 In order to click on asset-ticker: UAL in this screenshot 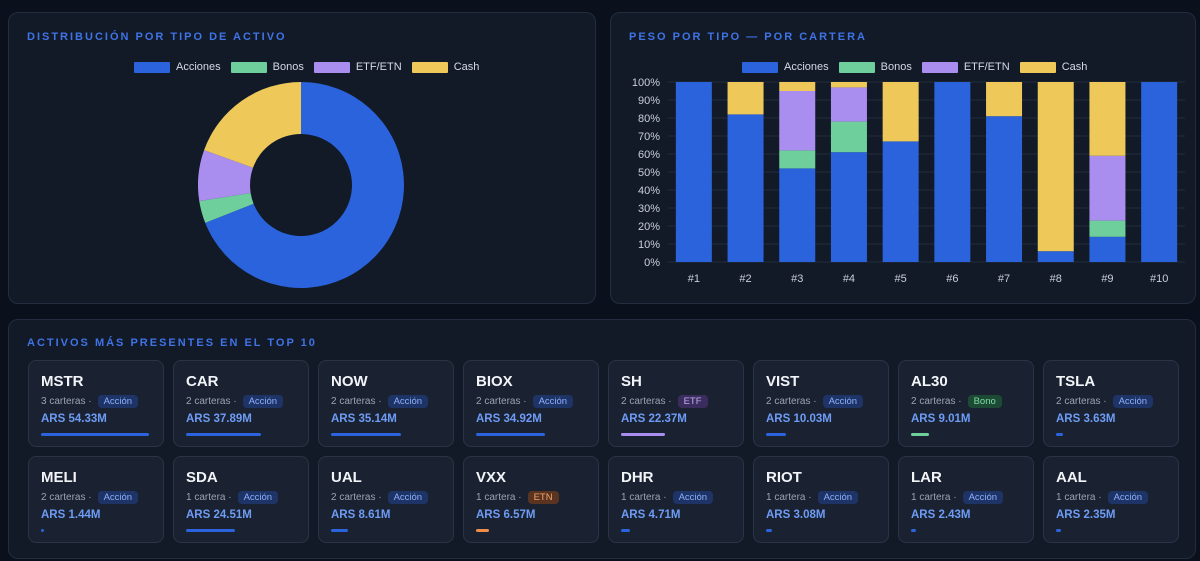, I will do `click(346, 477)`.